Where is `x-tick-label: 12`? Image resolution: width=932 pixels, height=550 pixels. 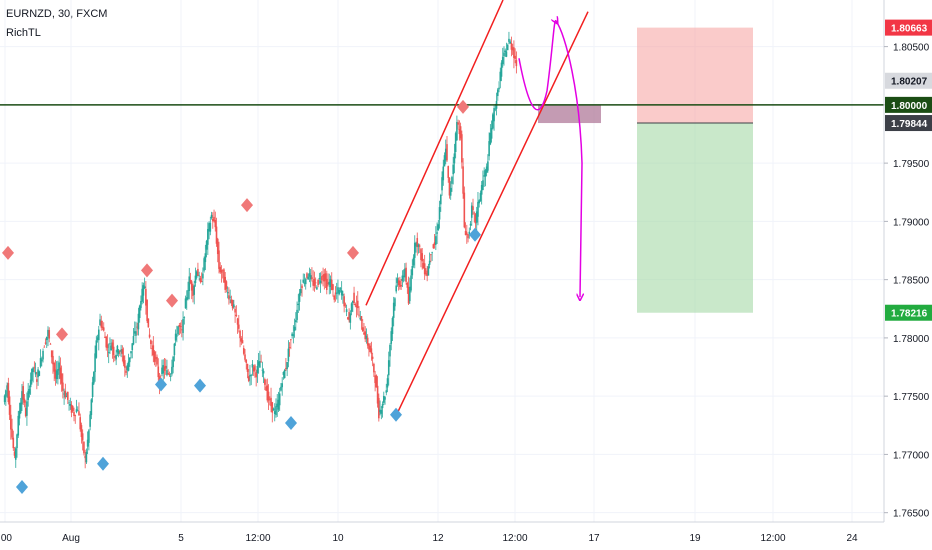
x-tick-label: 12 is located at coordinates (438, 538).